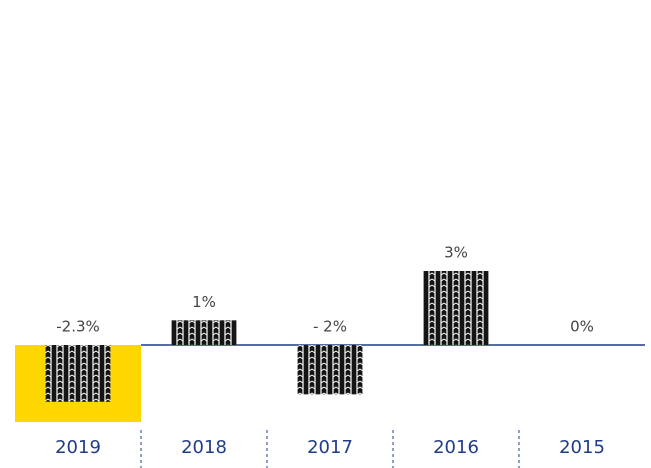 This screenshot has height=468, width=651. I want to click on value-label: 1%, so click(204, 302).